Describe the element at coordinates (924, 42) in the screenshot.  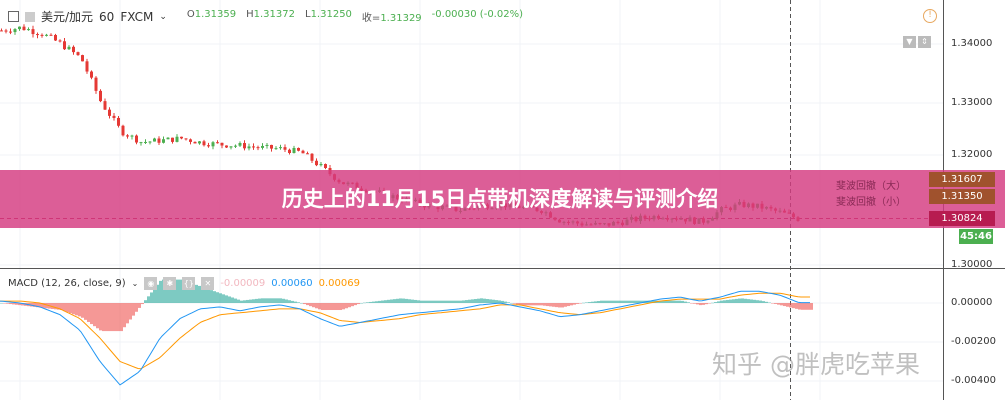
I see `scale-toggle-icon: ⇕` at that location.